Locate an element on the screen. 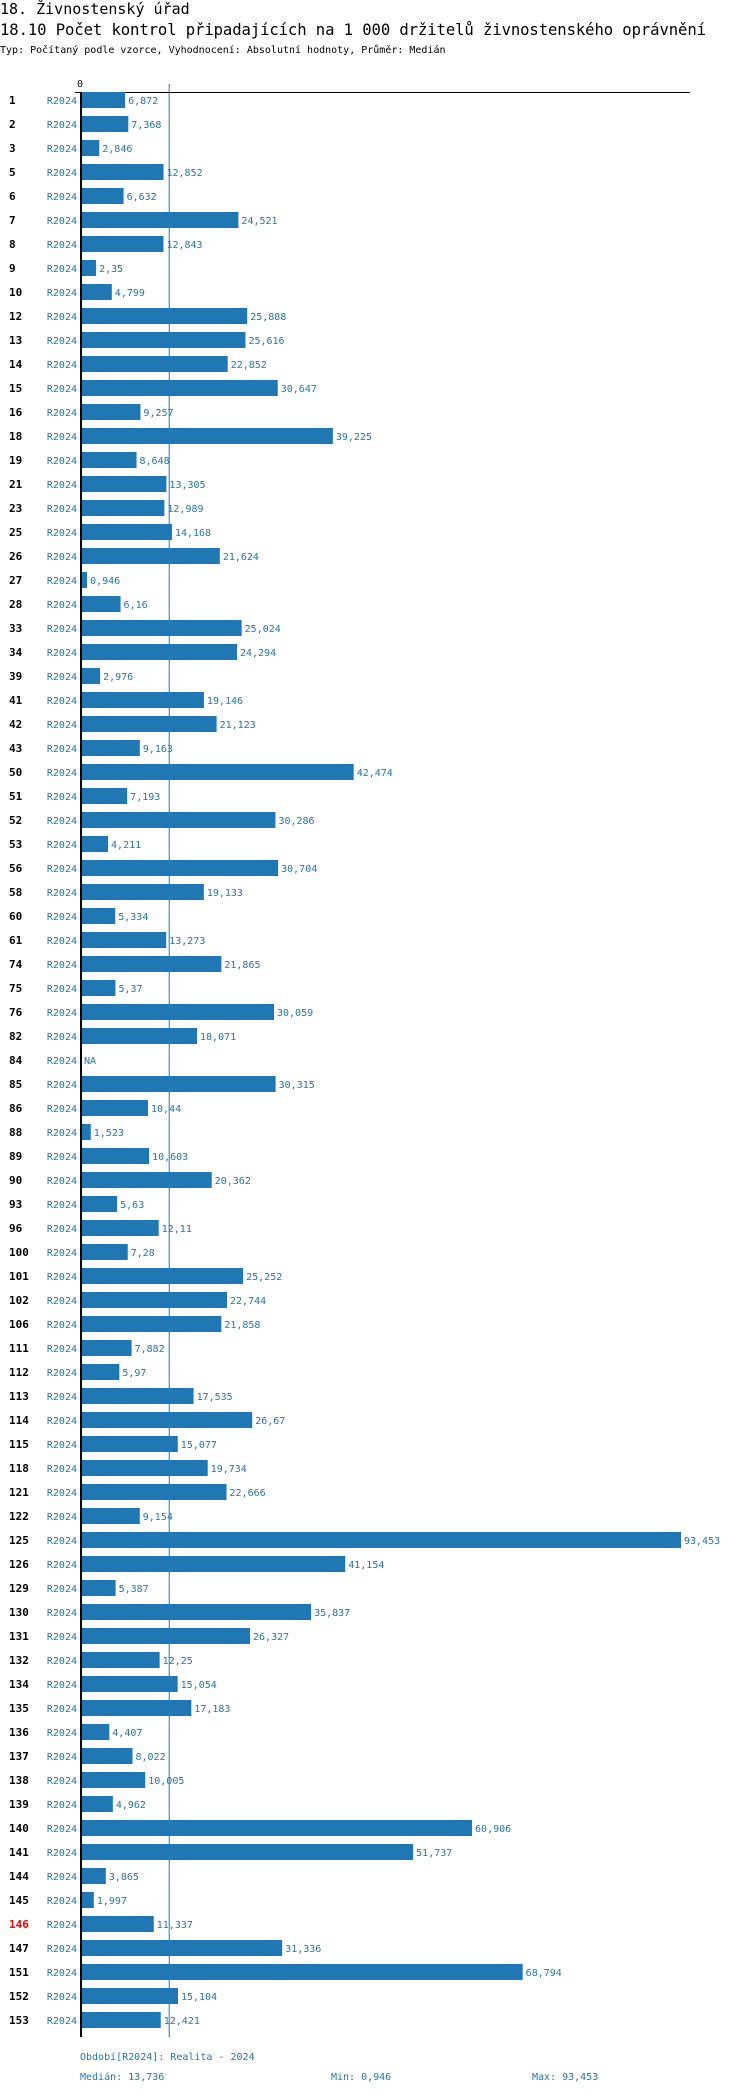 The image size is (750, 2096). value-label: 2,35 is located at coordinates (111, 269).